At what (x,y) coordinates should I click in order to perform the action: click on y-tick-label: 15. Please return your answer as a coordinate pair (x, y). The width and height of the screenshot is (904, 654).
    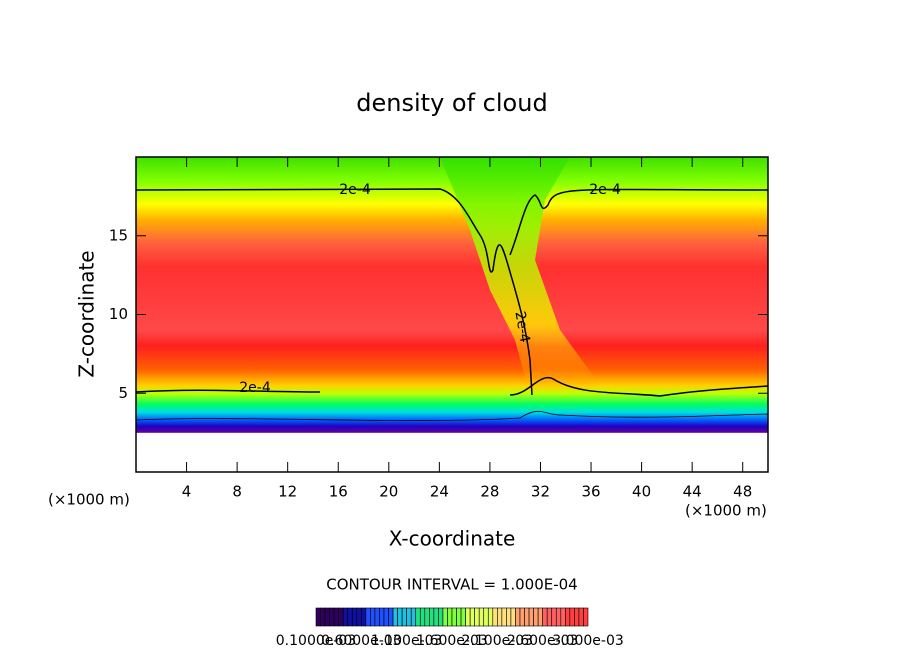
    Looking at the image, I should click on (118, 235).